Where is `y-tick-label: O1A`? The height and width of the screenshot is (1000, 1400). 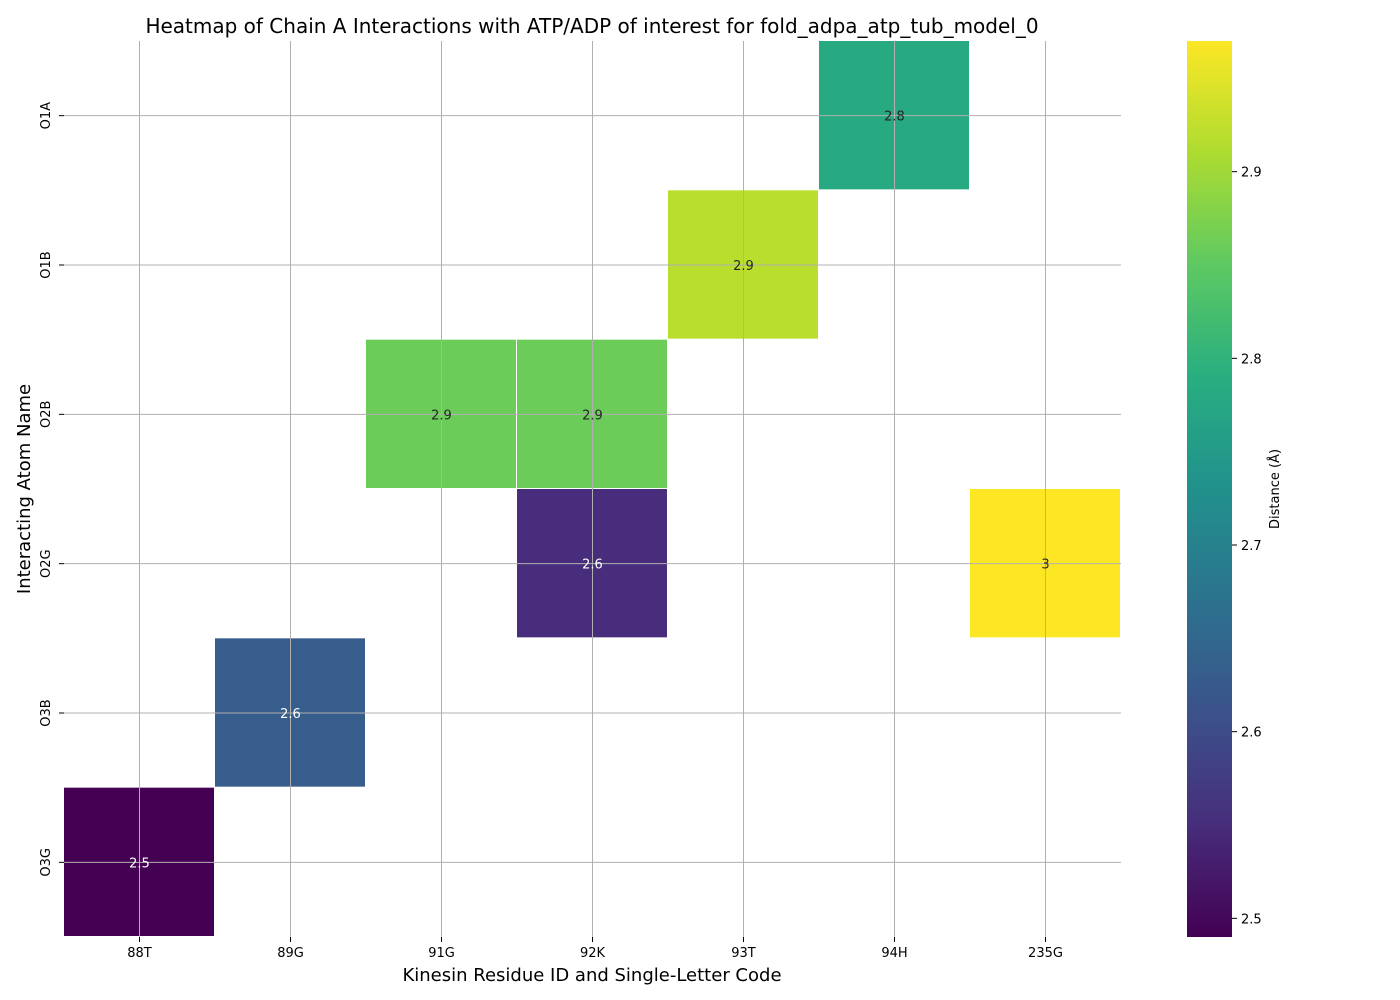
y-tick-label: O1A is located at coordinates (46, 116).